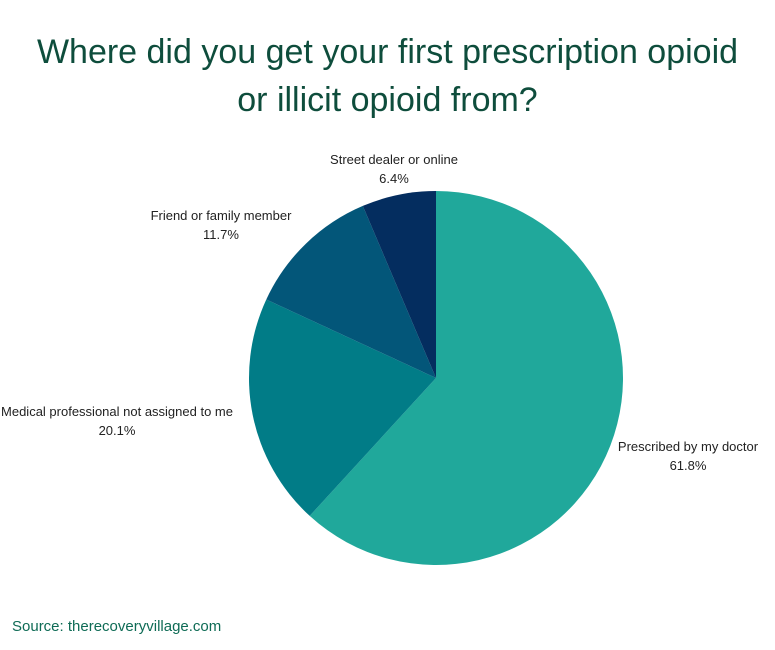  What do you see at coordinates (117, 411) in the screenshot?
I see `slice-label-2: Medical professional not assigned to me` at bounding box center [117, 411].